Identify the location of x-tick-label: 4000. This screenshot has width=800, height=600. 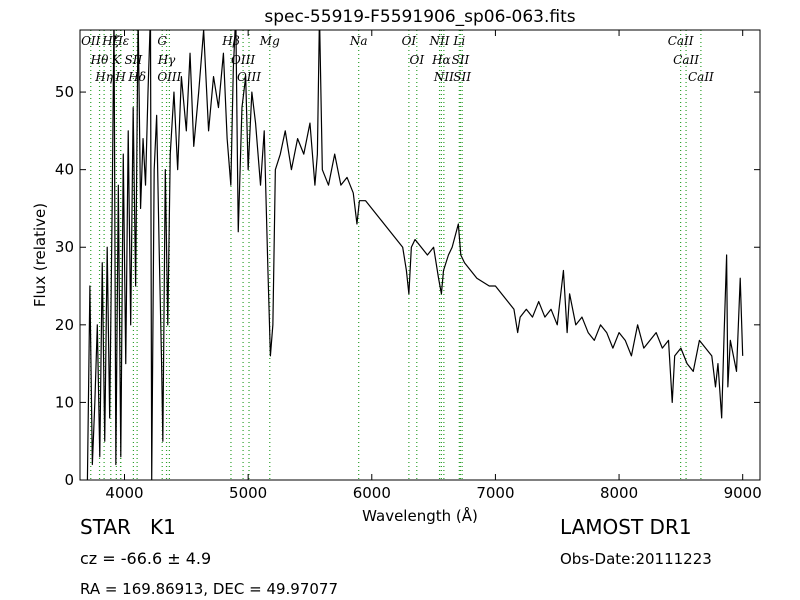
(124, 493).